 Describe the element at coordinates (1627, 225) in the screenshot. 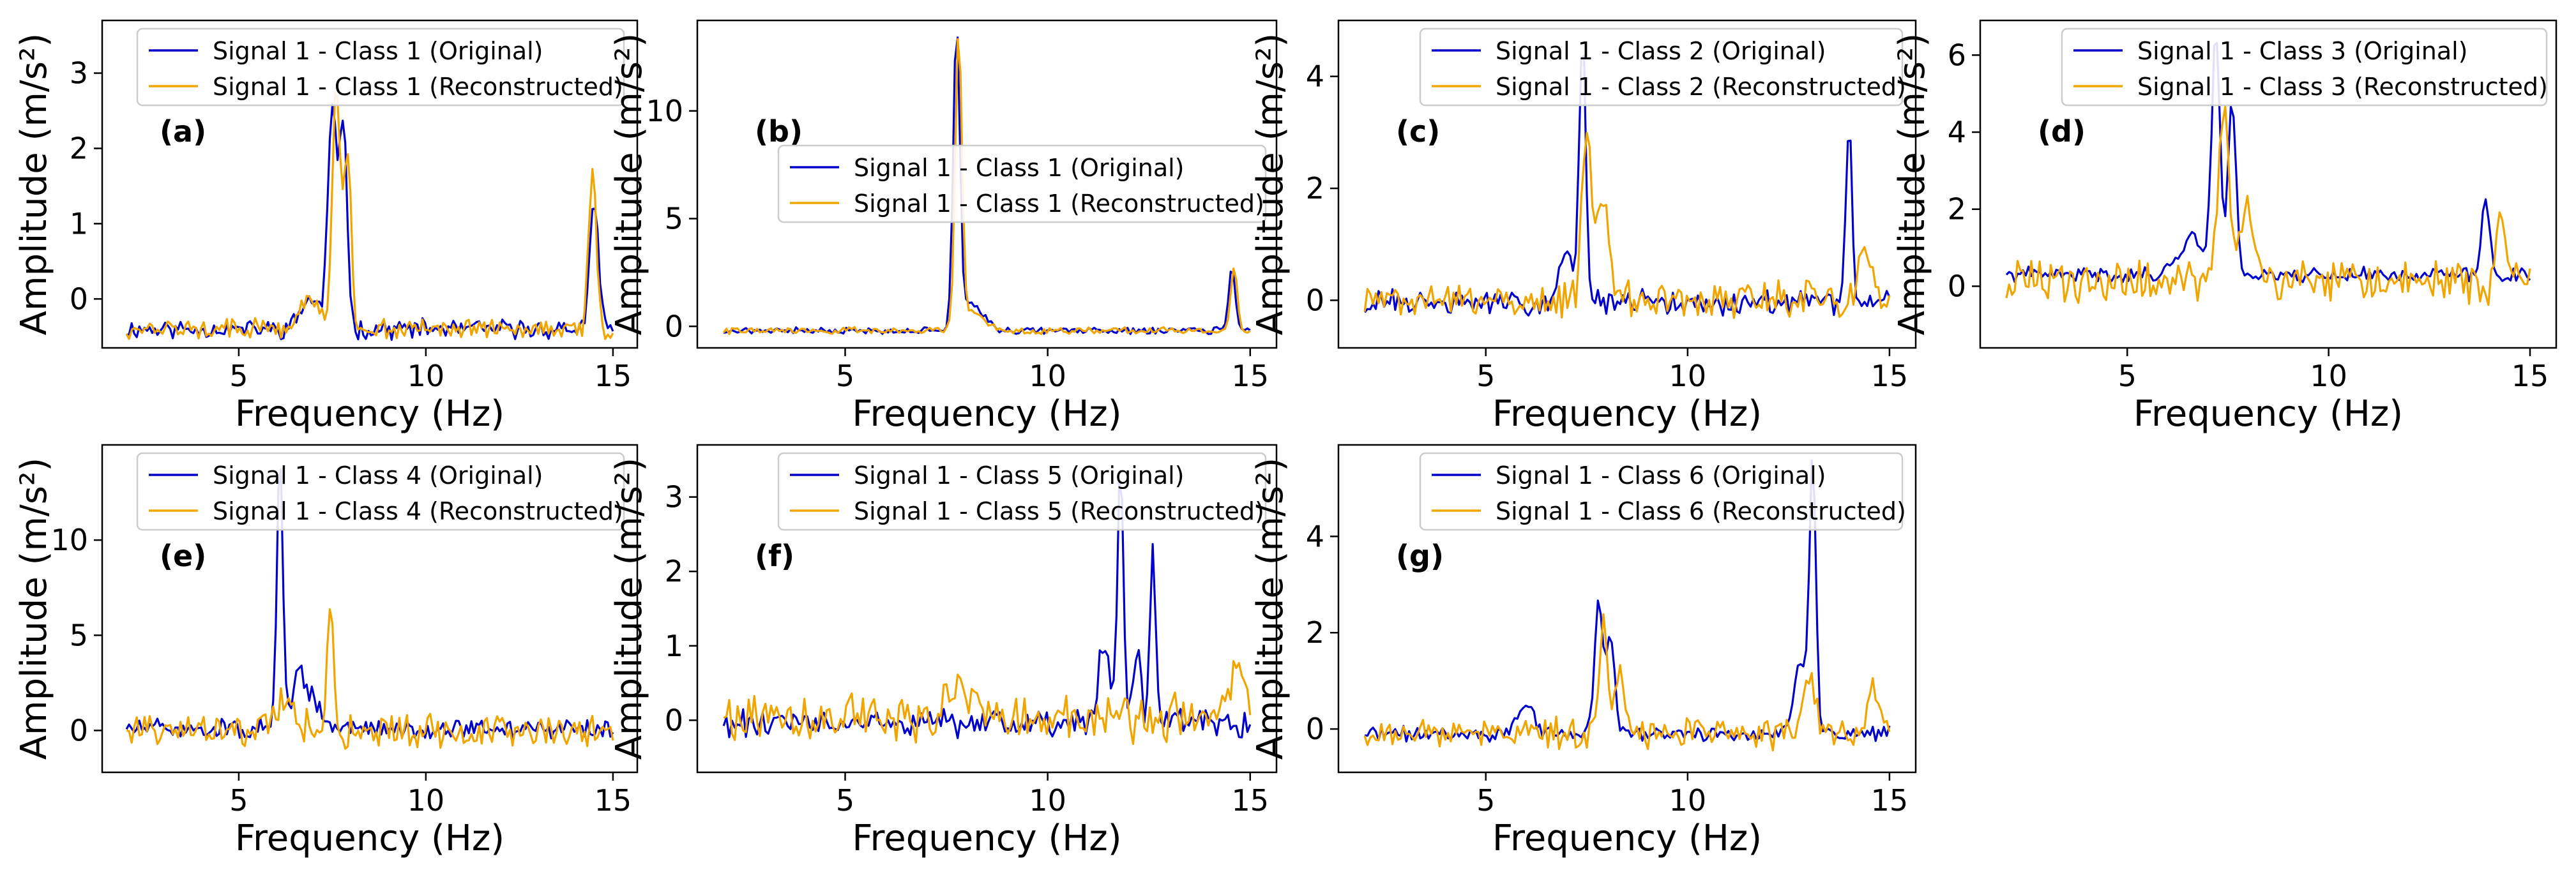

I see `panel-c-series-reconstructed-line` at that location.